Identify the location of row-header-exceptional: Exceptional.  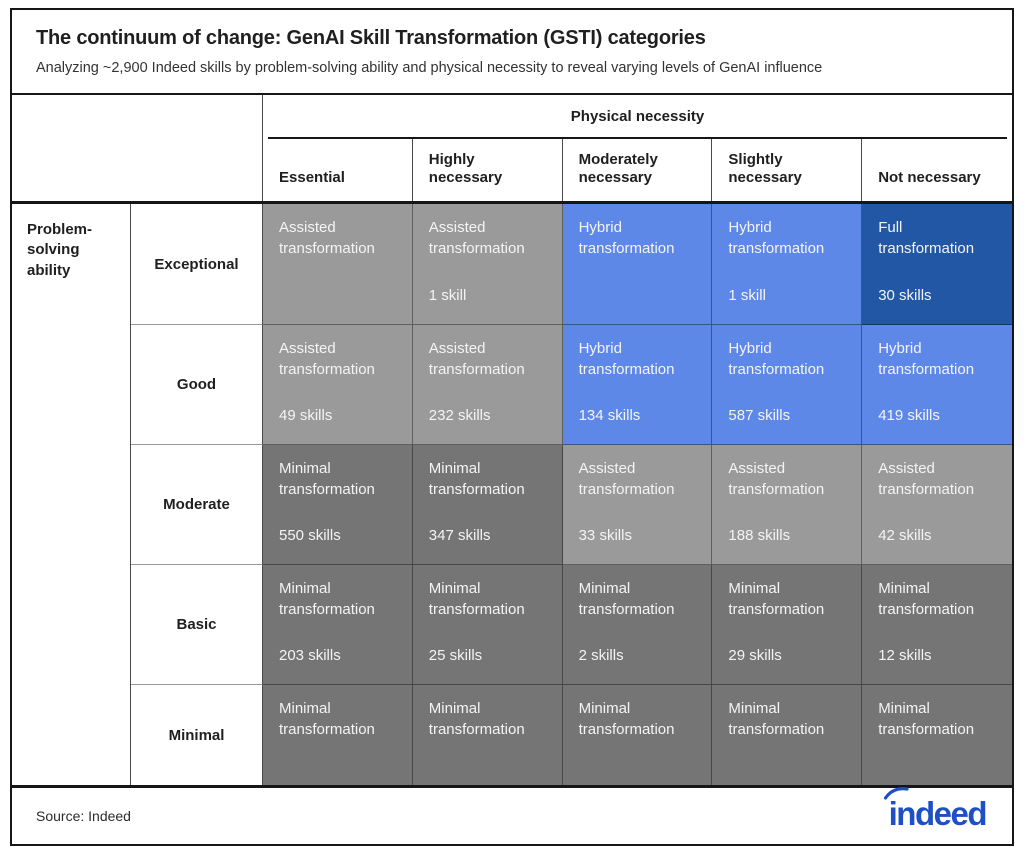
(197, 264).